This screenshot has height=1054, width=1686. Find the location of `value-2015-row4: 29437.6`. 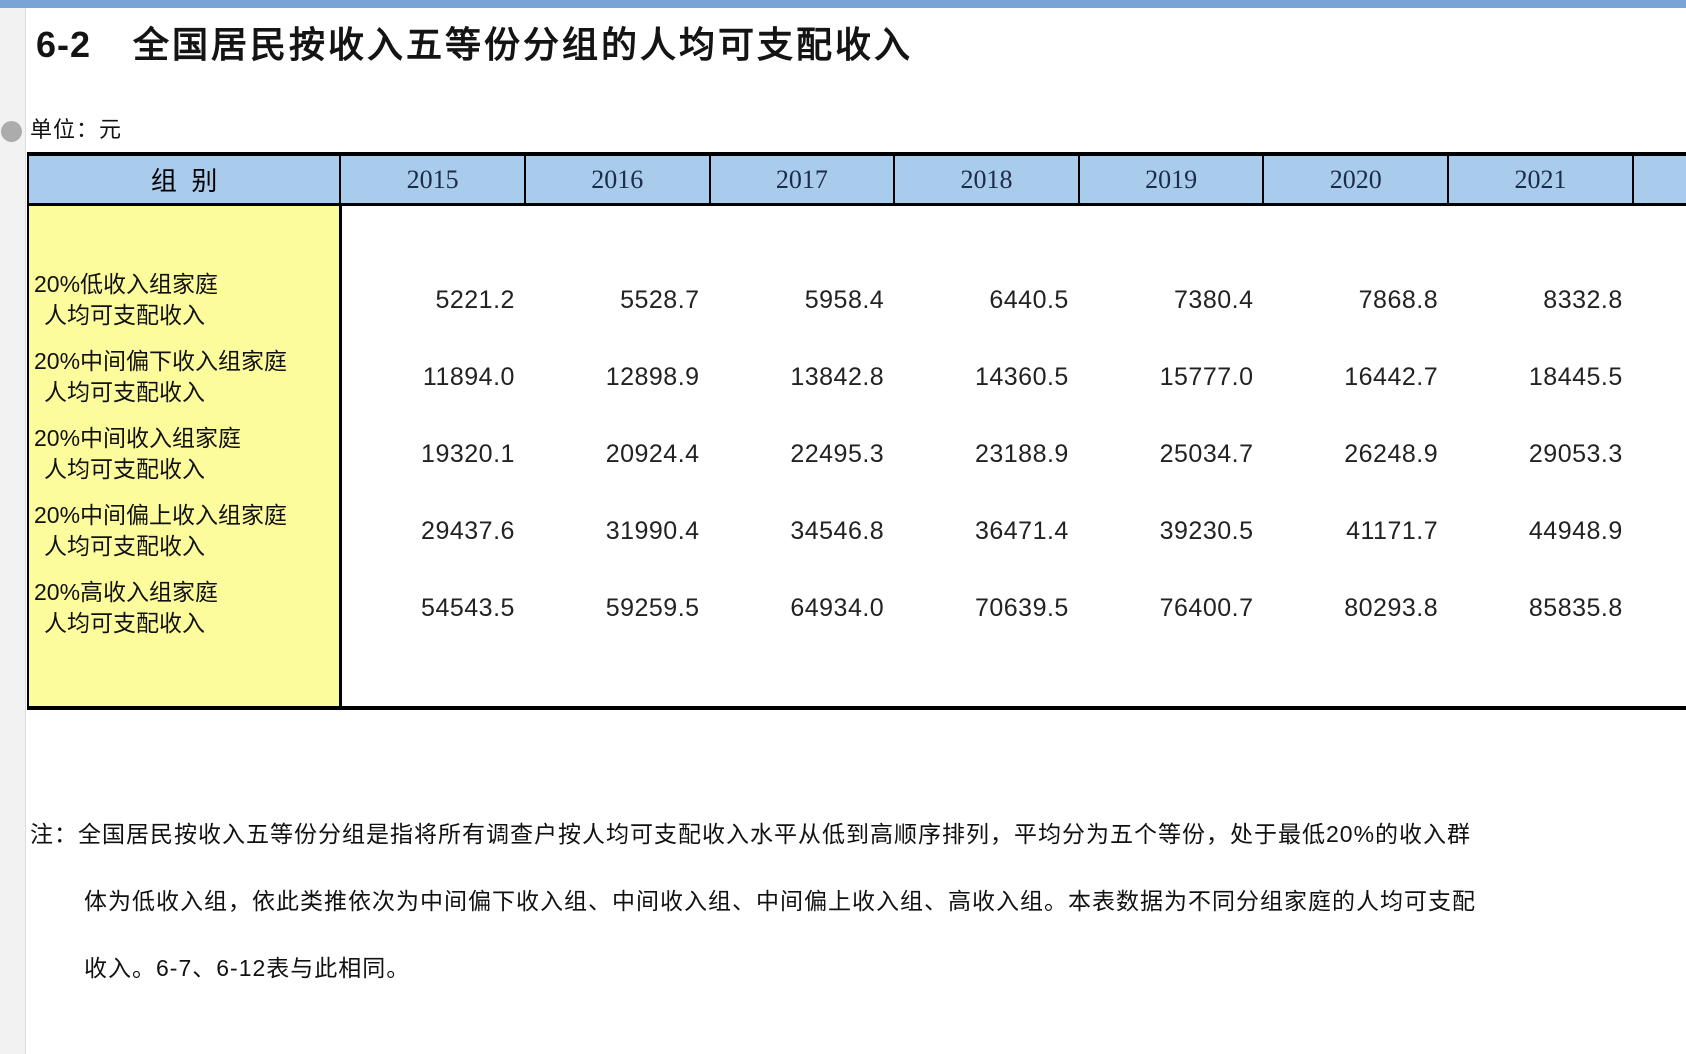

value-2015-row4: 29437.6 is located at coordinates (468, 530).